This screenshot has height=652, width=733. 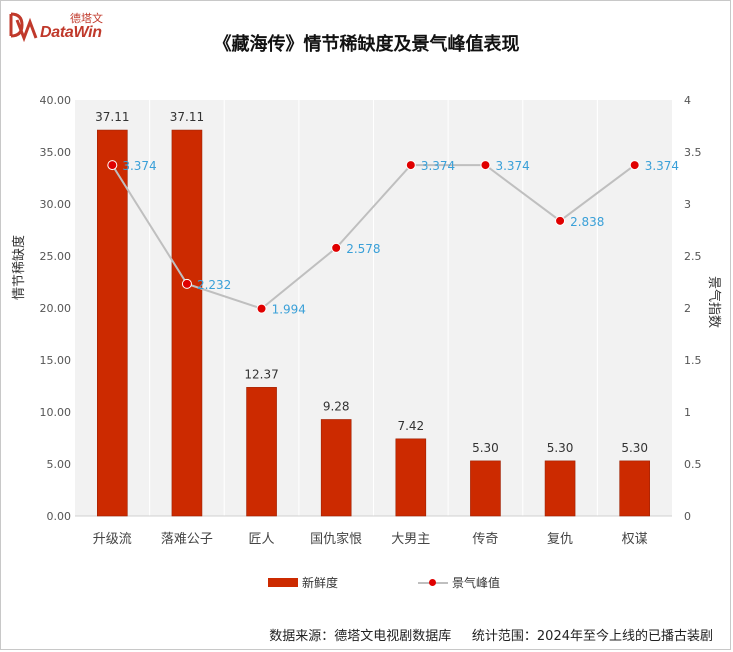 What do you see at coordinates (360, 636) in the screenshot?
I see `footer-source: 数据来源：德塔文电视剧数据库` at bounding box center [360, 636].